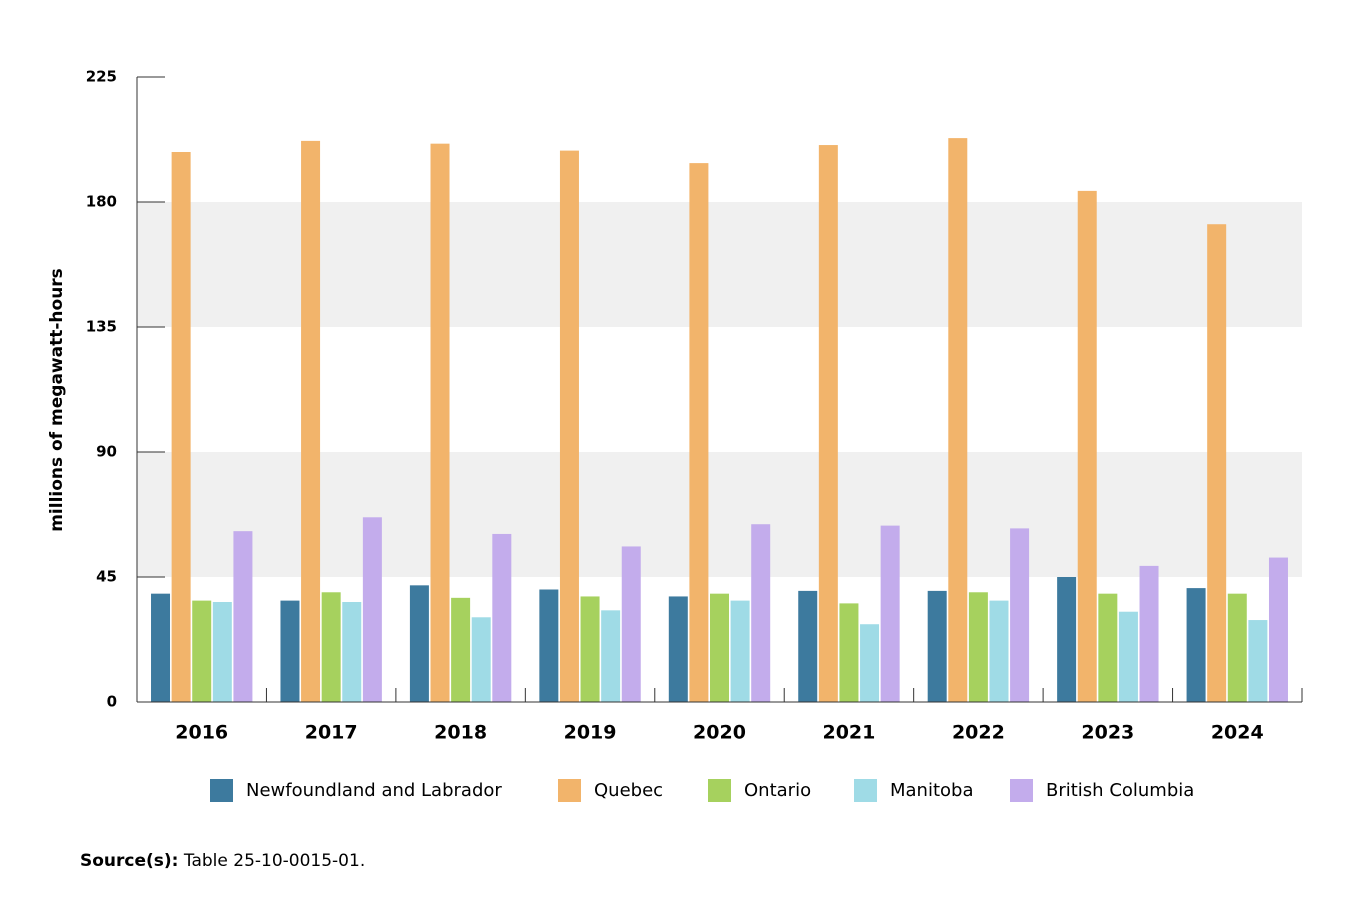 The height and width of the screenshot is (909, 1366). I want to click on y-tick-label: 45, so click(106, 577).